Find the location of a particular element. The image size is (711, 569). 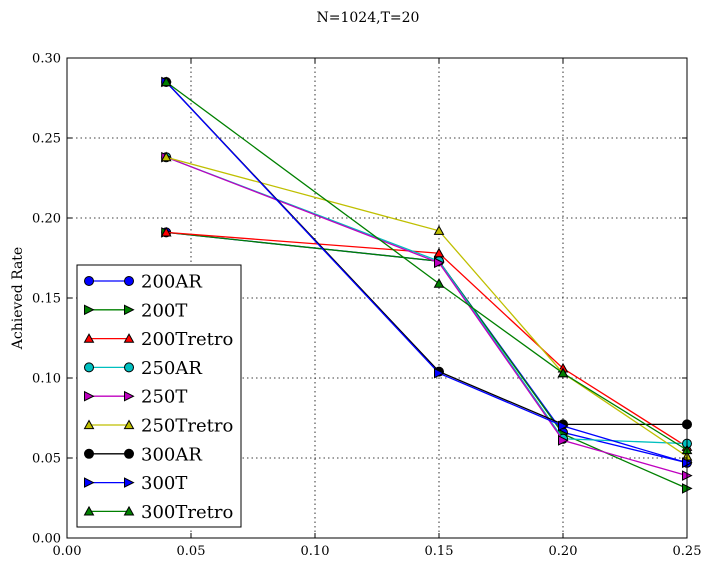

y-tick-label: 0.20 is located at coordinates (46, 219).